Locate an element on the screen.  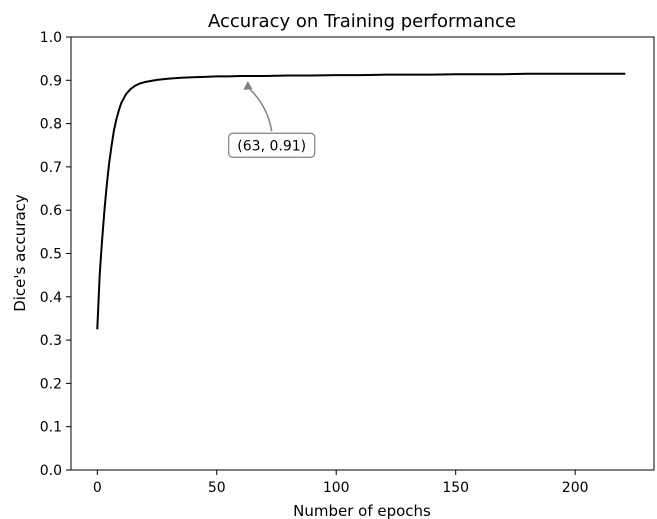
annotation-arrow is located at coordinates (260, 109).